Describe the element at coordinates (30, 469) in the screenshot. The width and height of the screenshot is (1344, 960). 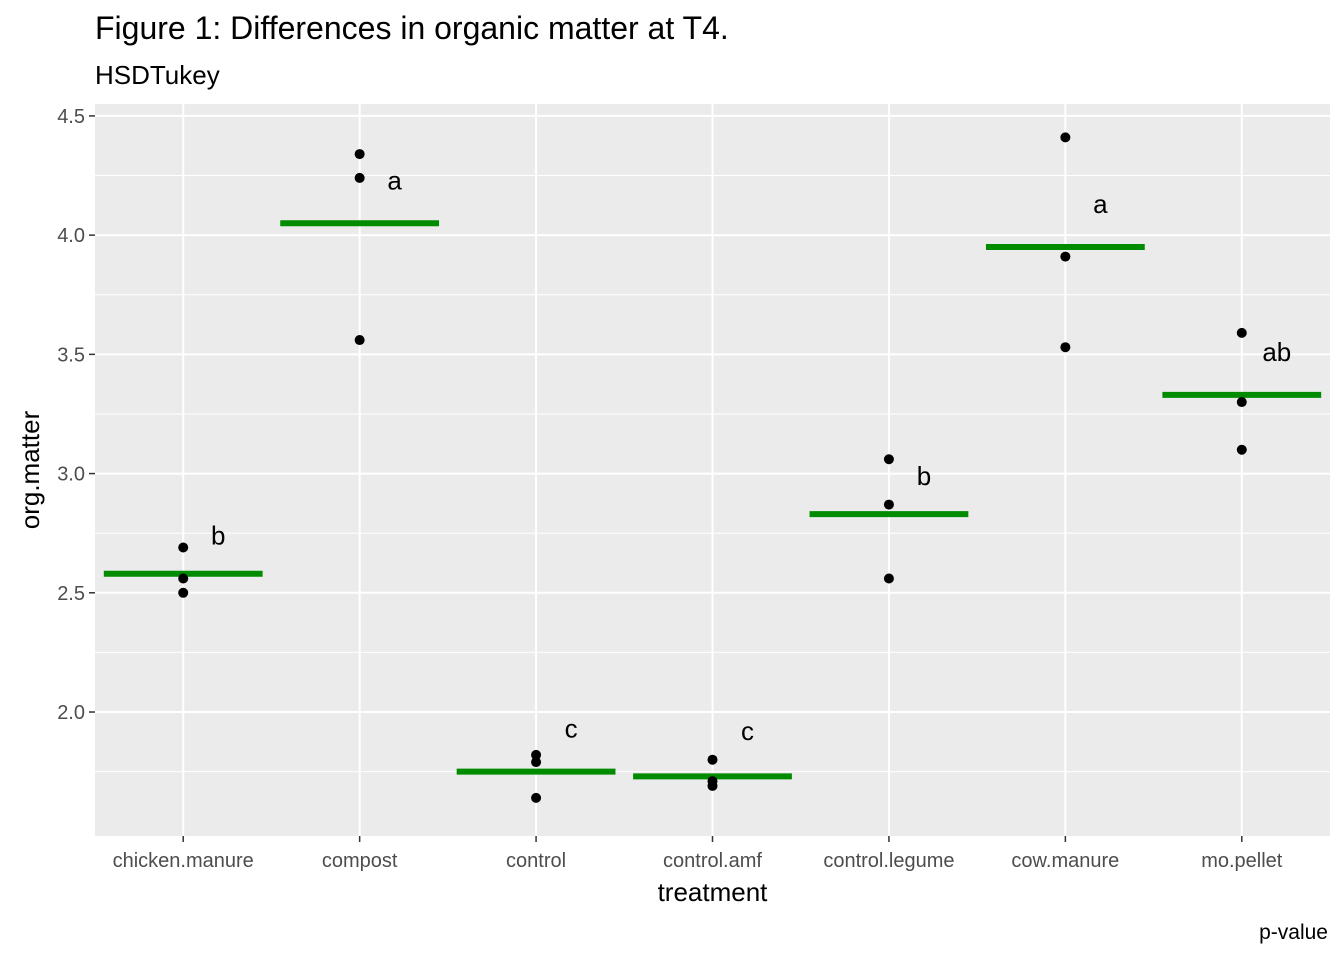
I see `y-axis-title: org.matter` at that location.